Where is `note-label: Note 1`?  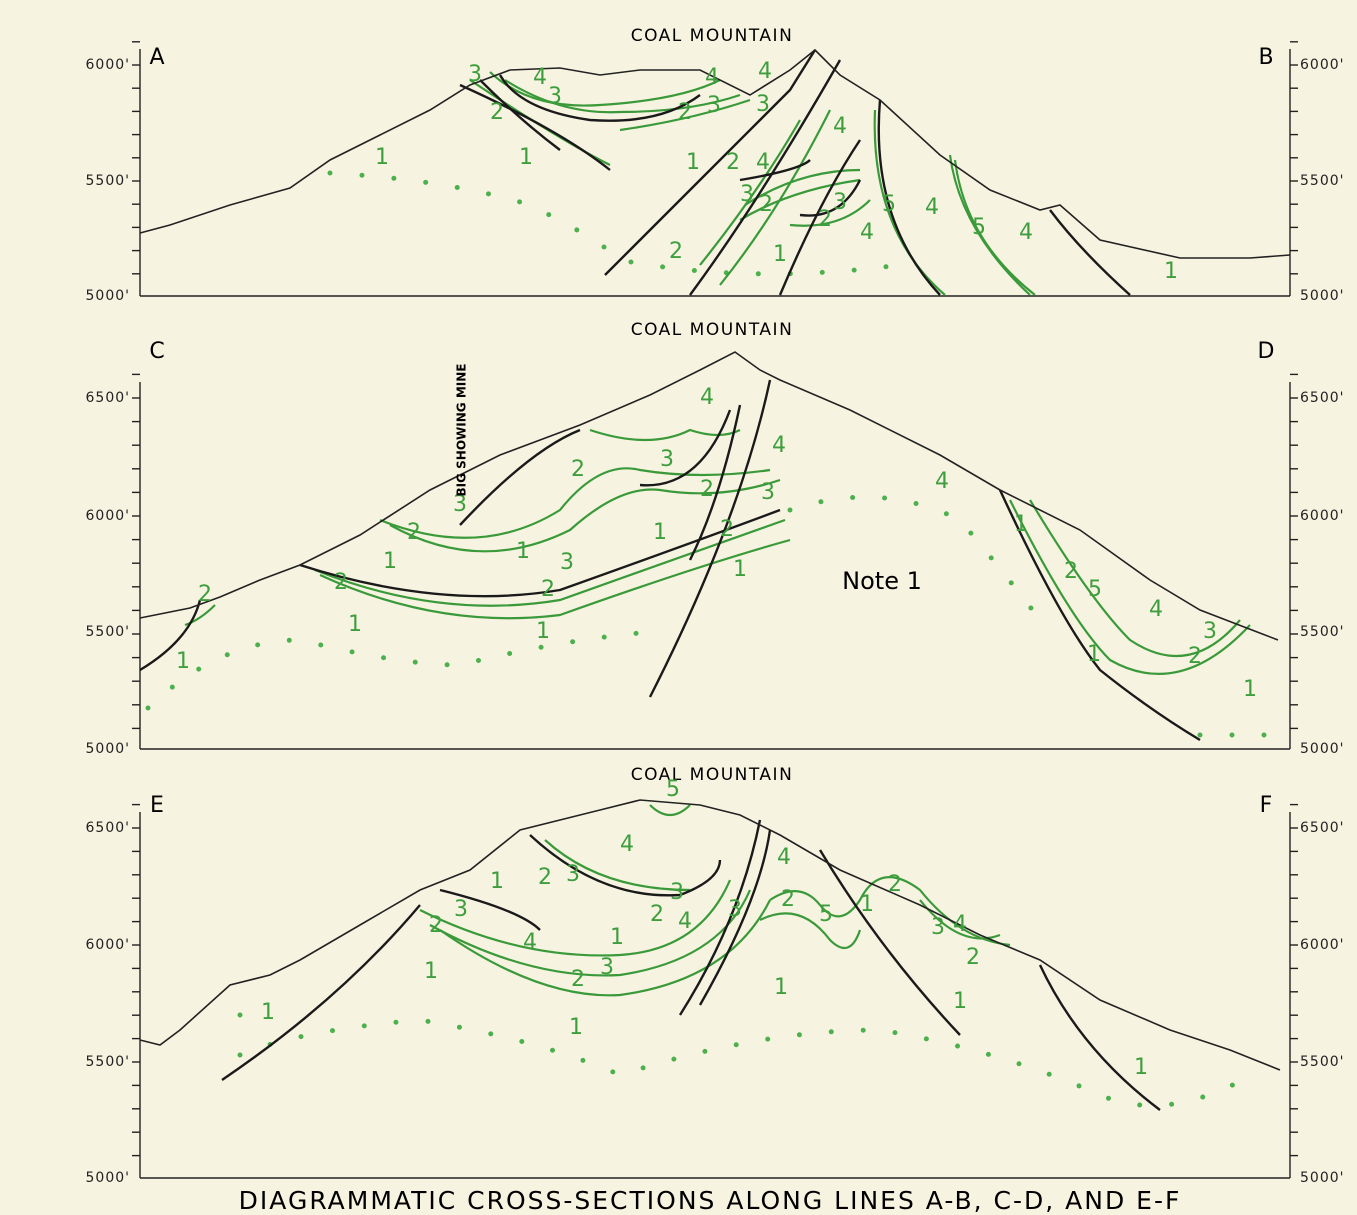
note-label: Note 1 is located at coordinates (882, 581).